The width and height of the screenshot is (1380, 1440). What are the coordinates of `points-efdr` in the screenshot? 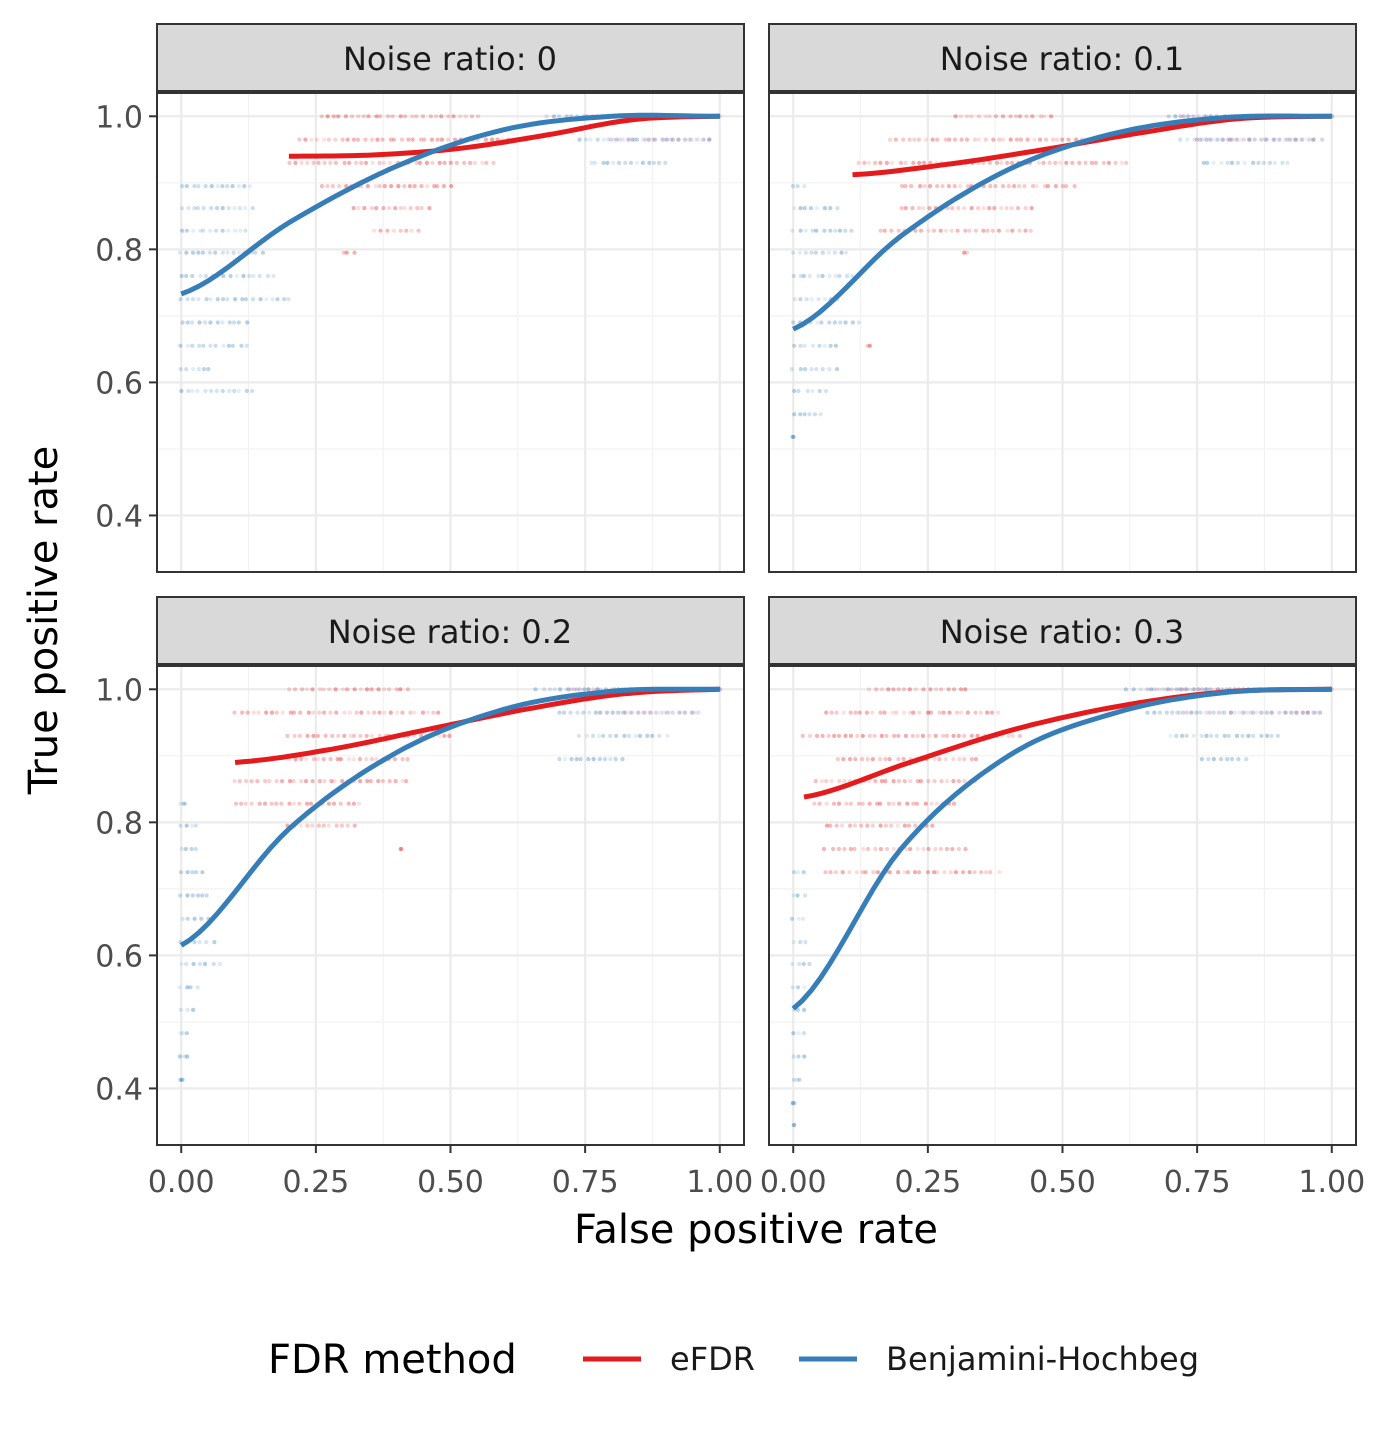 It's located at (342, 769).